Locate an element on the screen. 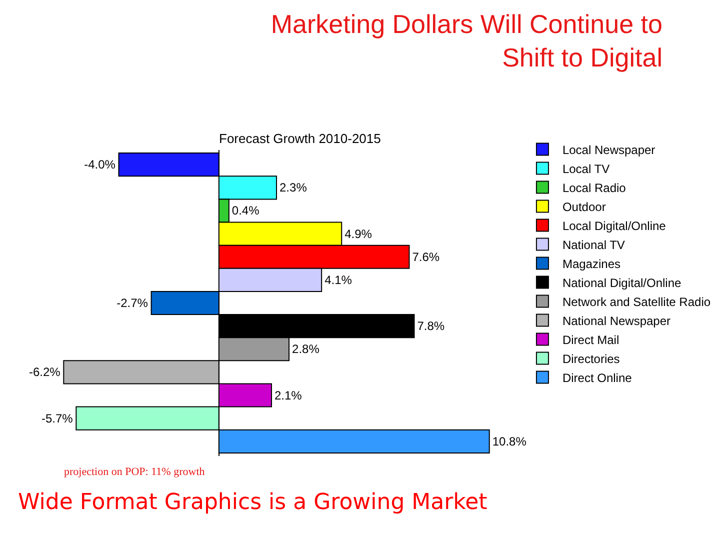 The height and width of the screenshot is (546, 728). text: projection on POP: 11% growth is located at coordinates (135, 472).